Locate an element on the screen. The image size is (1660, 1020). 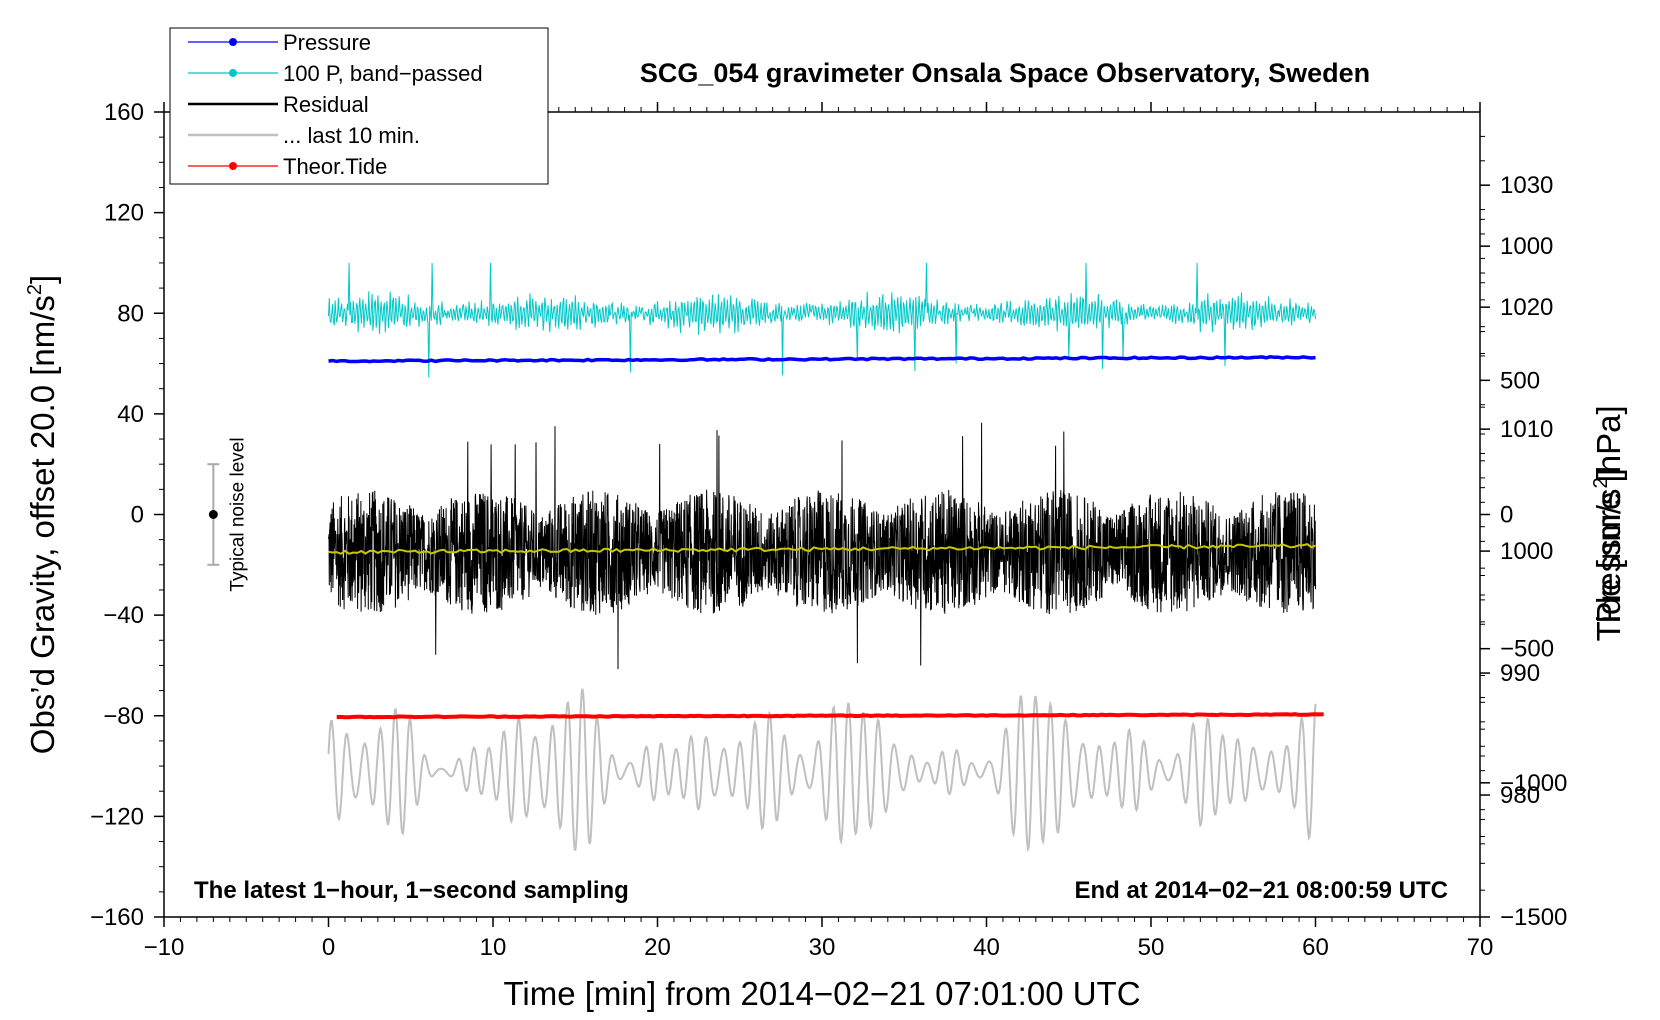
y-axis-label-sup: 2 is located at coordinates (35, 289).